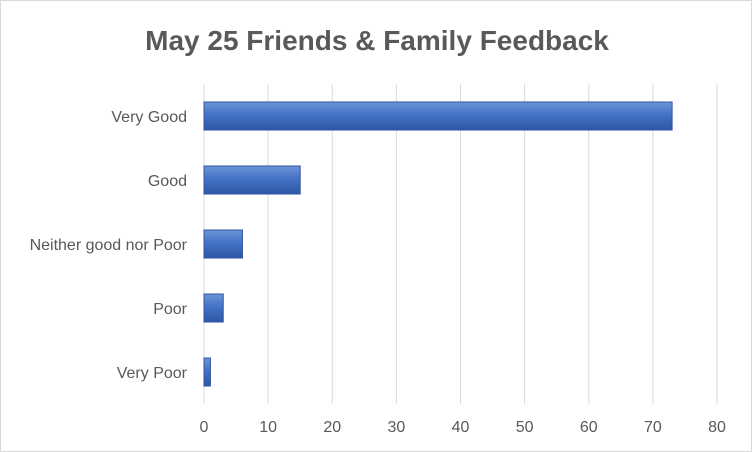 The image size is (752, 452). I want to click on x-tick-label: 0, so click(204, 427).